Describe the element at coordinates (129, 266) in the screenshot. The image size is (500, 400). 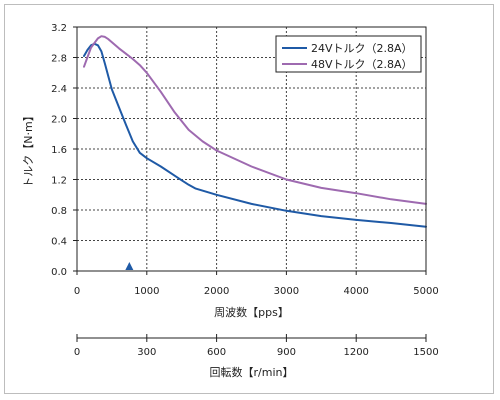
I see `speed-marker-triangle` at that location.